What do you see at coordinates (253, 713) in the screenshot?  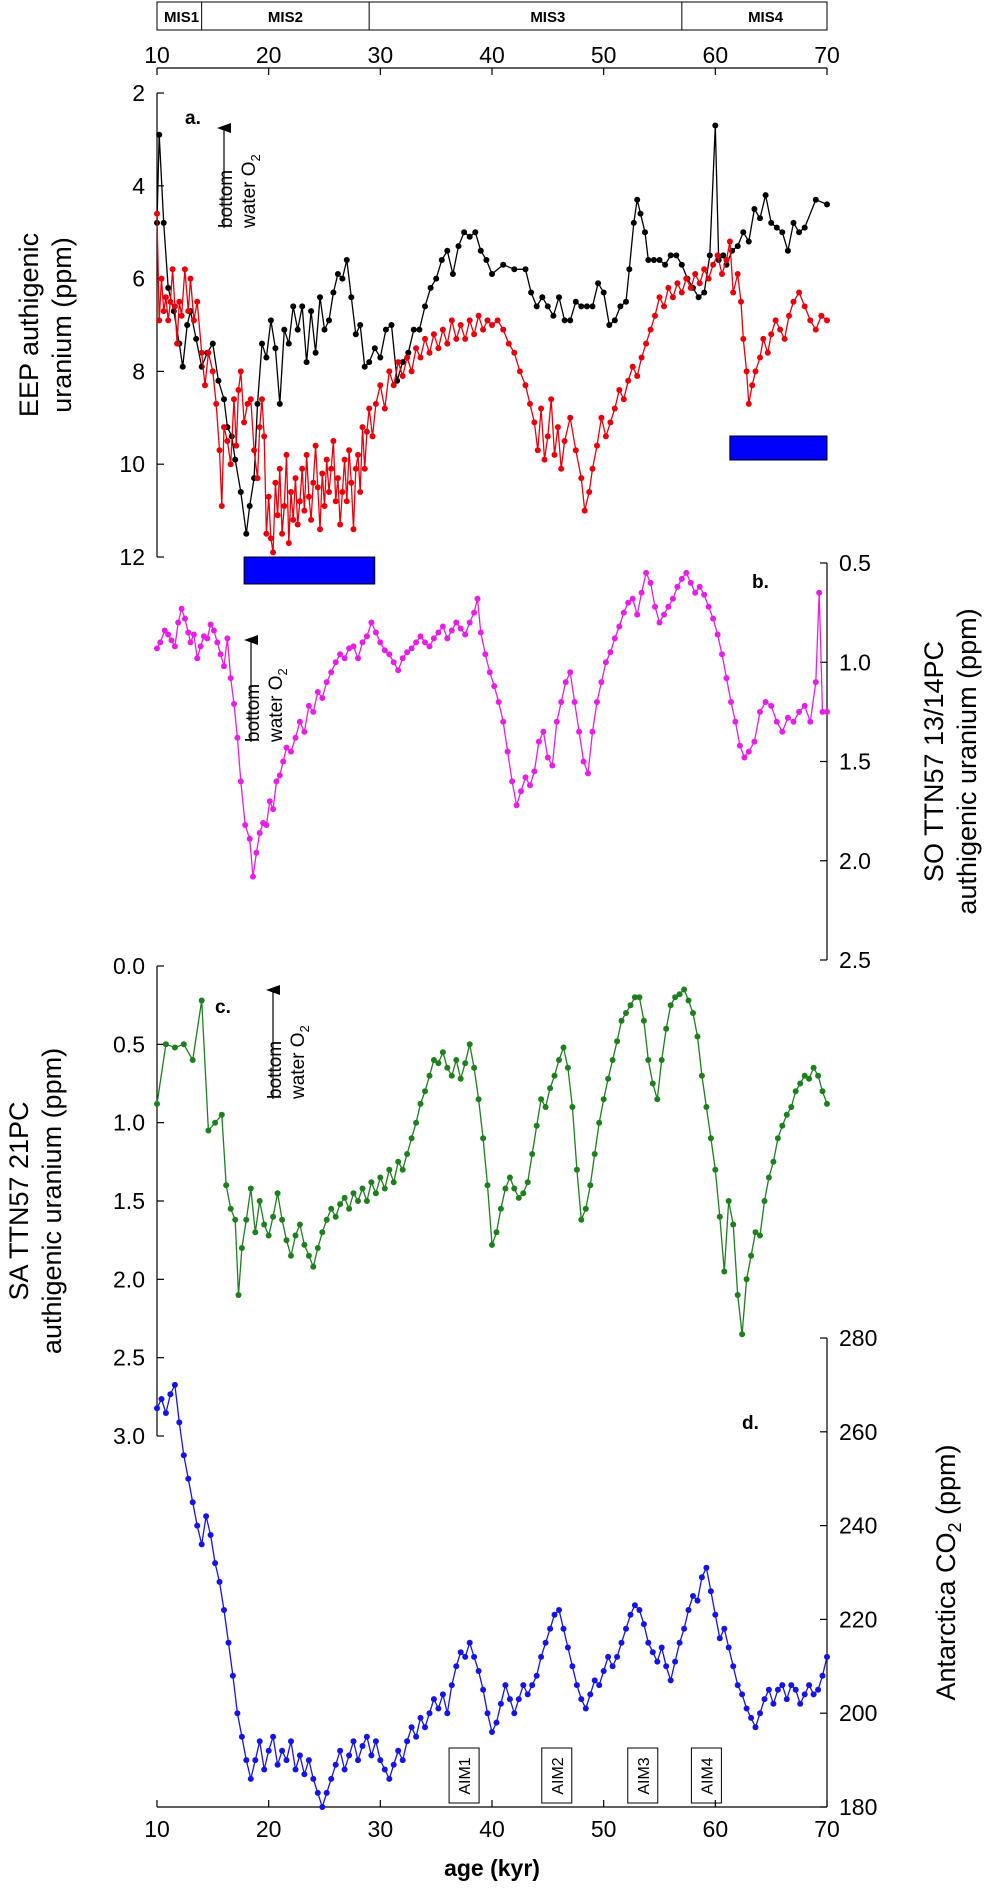 I see `arrow-text-line1: bottom` at bounding box center [253, 713].